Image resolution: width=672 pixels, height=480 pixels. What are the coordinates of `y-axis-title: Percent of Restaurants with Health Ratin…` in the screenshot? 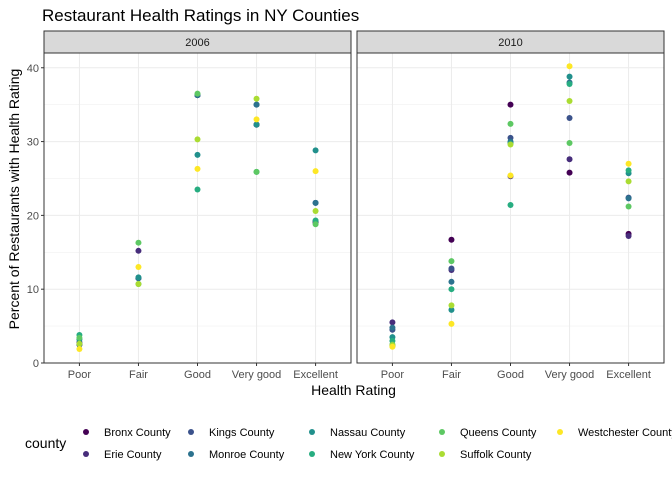 It's located at (14, 199).